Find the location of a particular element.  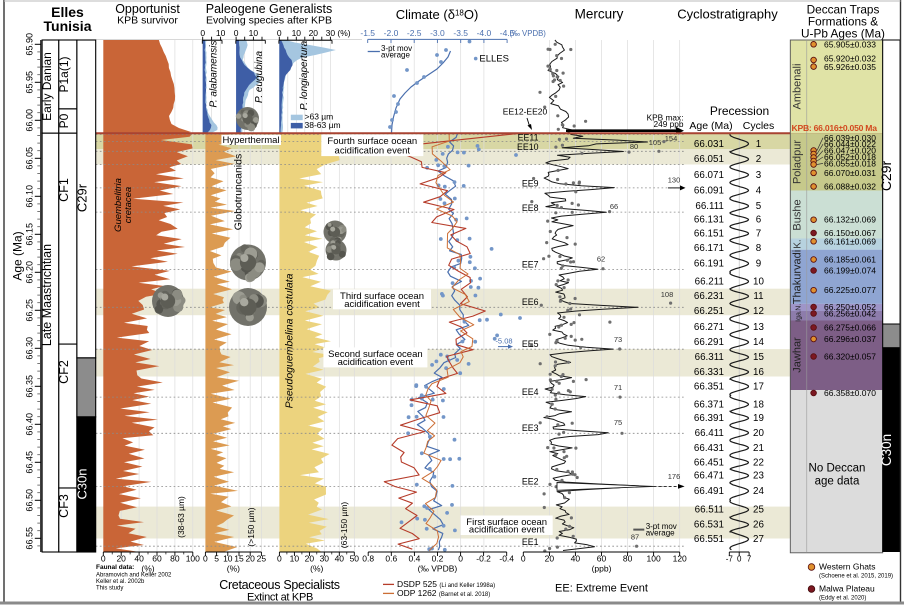

svg-text: 26 is located at coordinates (758, 525).